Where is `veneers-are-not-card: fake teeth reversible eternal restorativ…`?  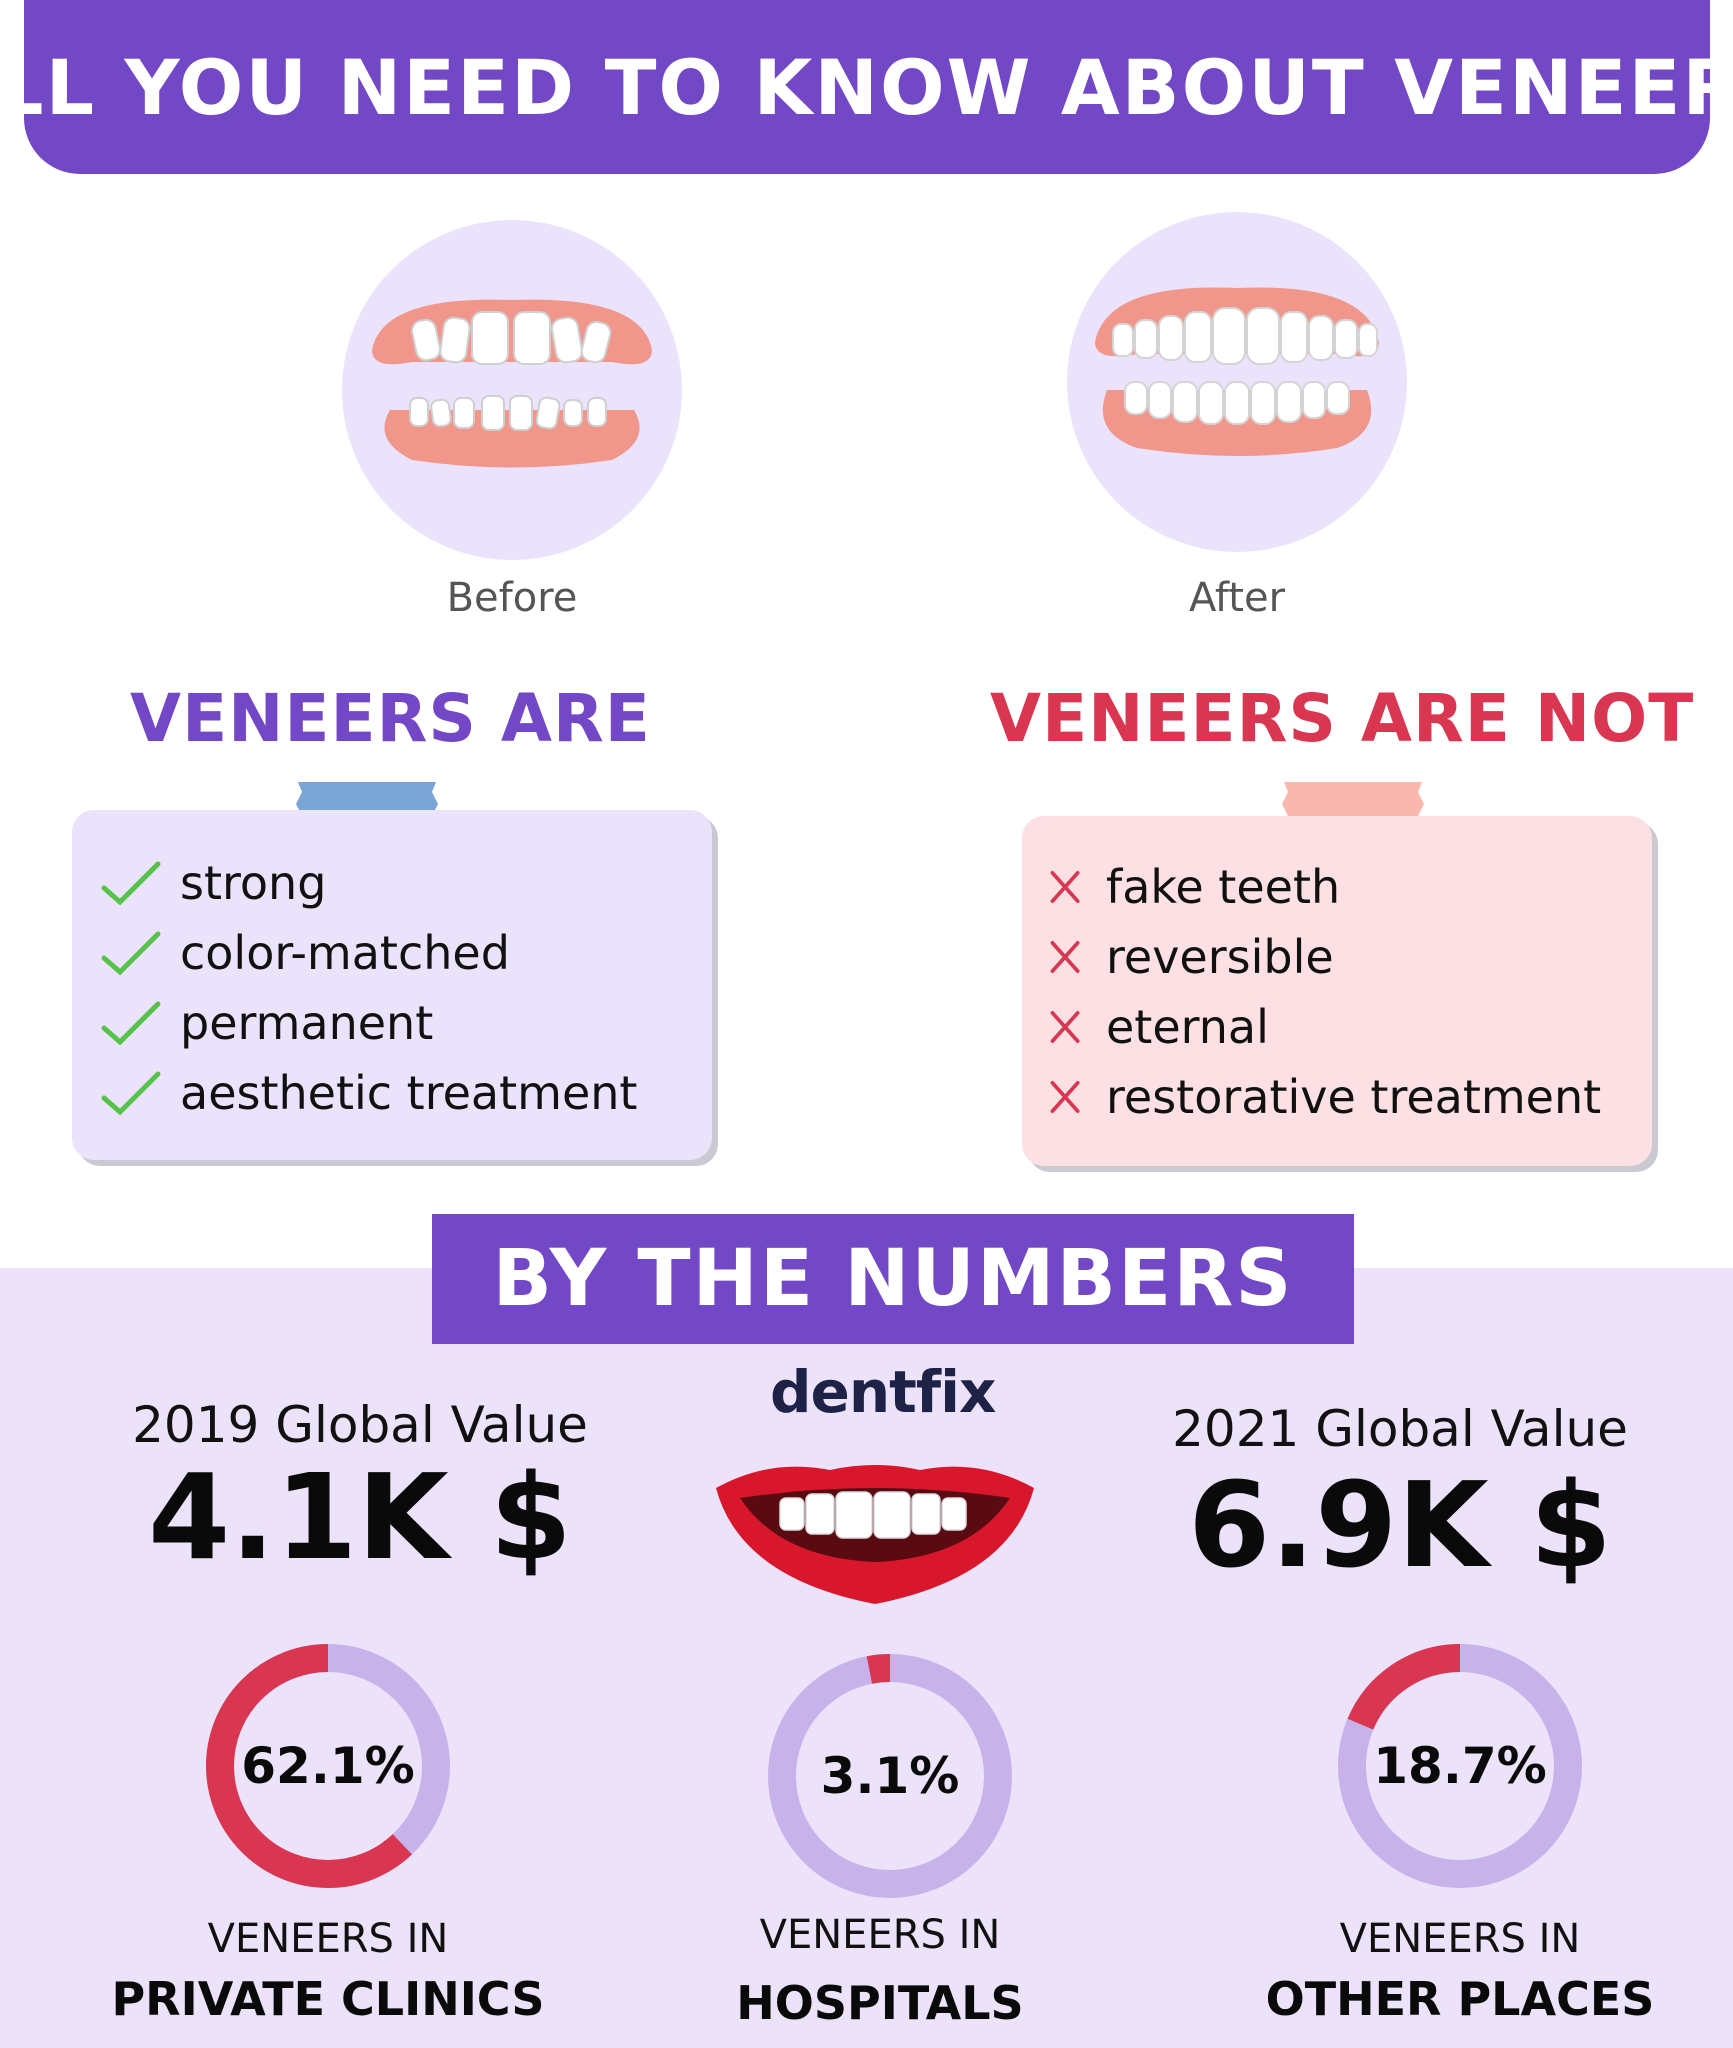 veneers-are-not-card: fake teeth reversible eternal restorativ… is located at coordinates (1337, 991).